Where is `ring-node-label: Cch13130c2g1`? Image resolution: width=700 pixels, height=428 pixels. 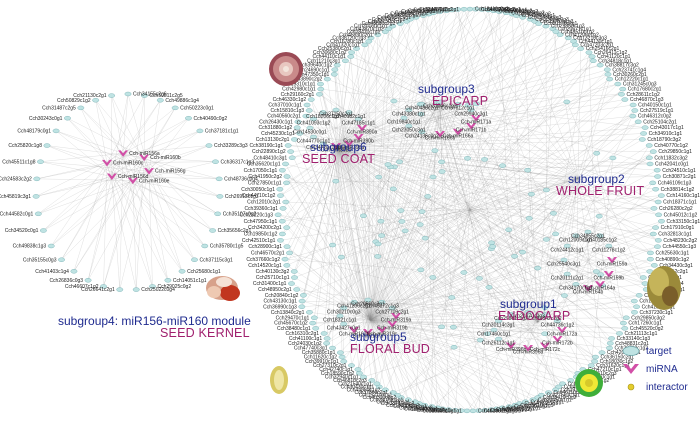 ring-node-label: Cch13130c2g1 is located at coordinates (273, 140).